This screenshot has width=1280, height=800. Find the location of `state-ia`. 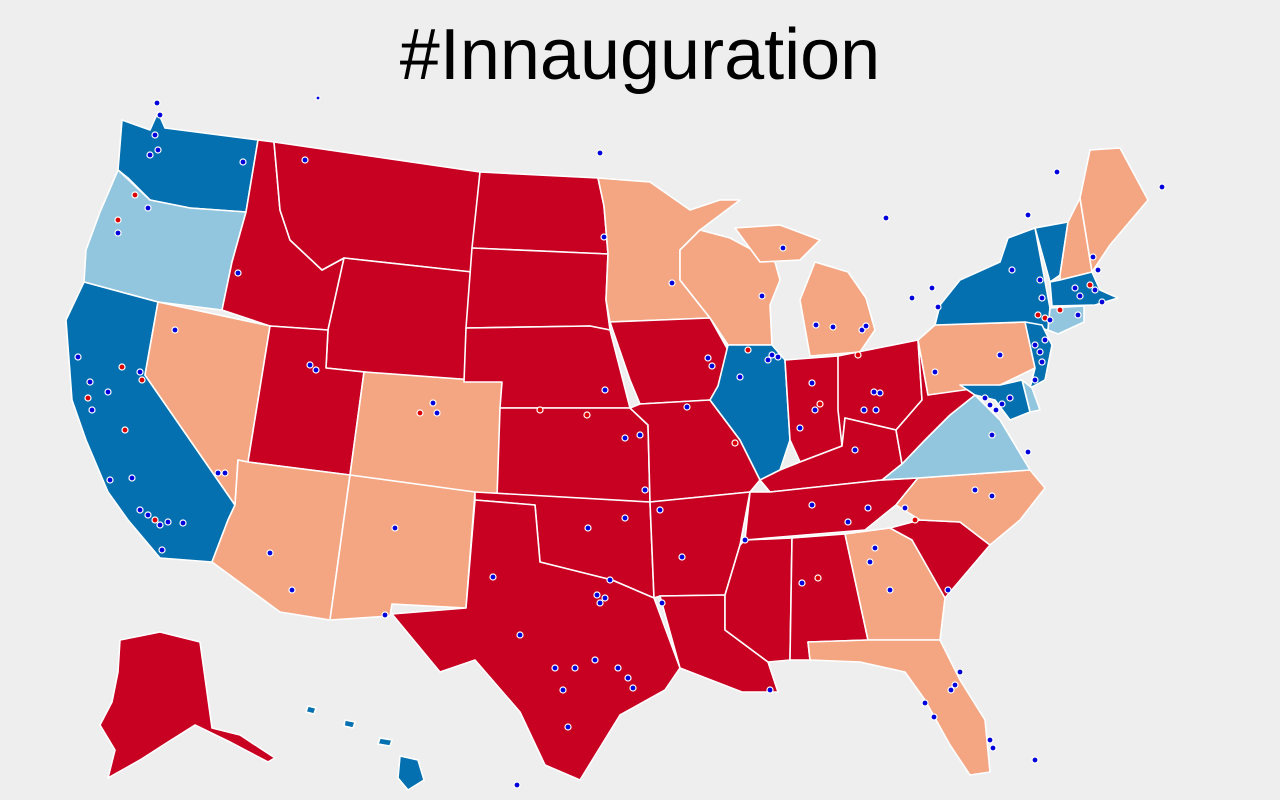

state-ia is located at coordinates (669, 361).